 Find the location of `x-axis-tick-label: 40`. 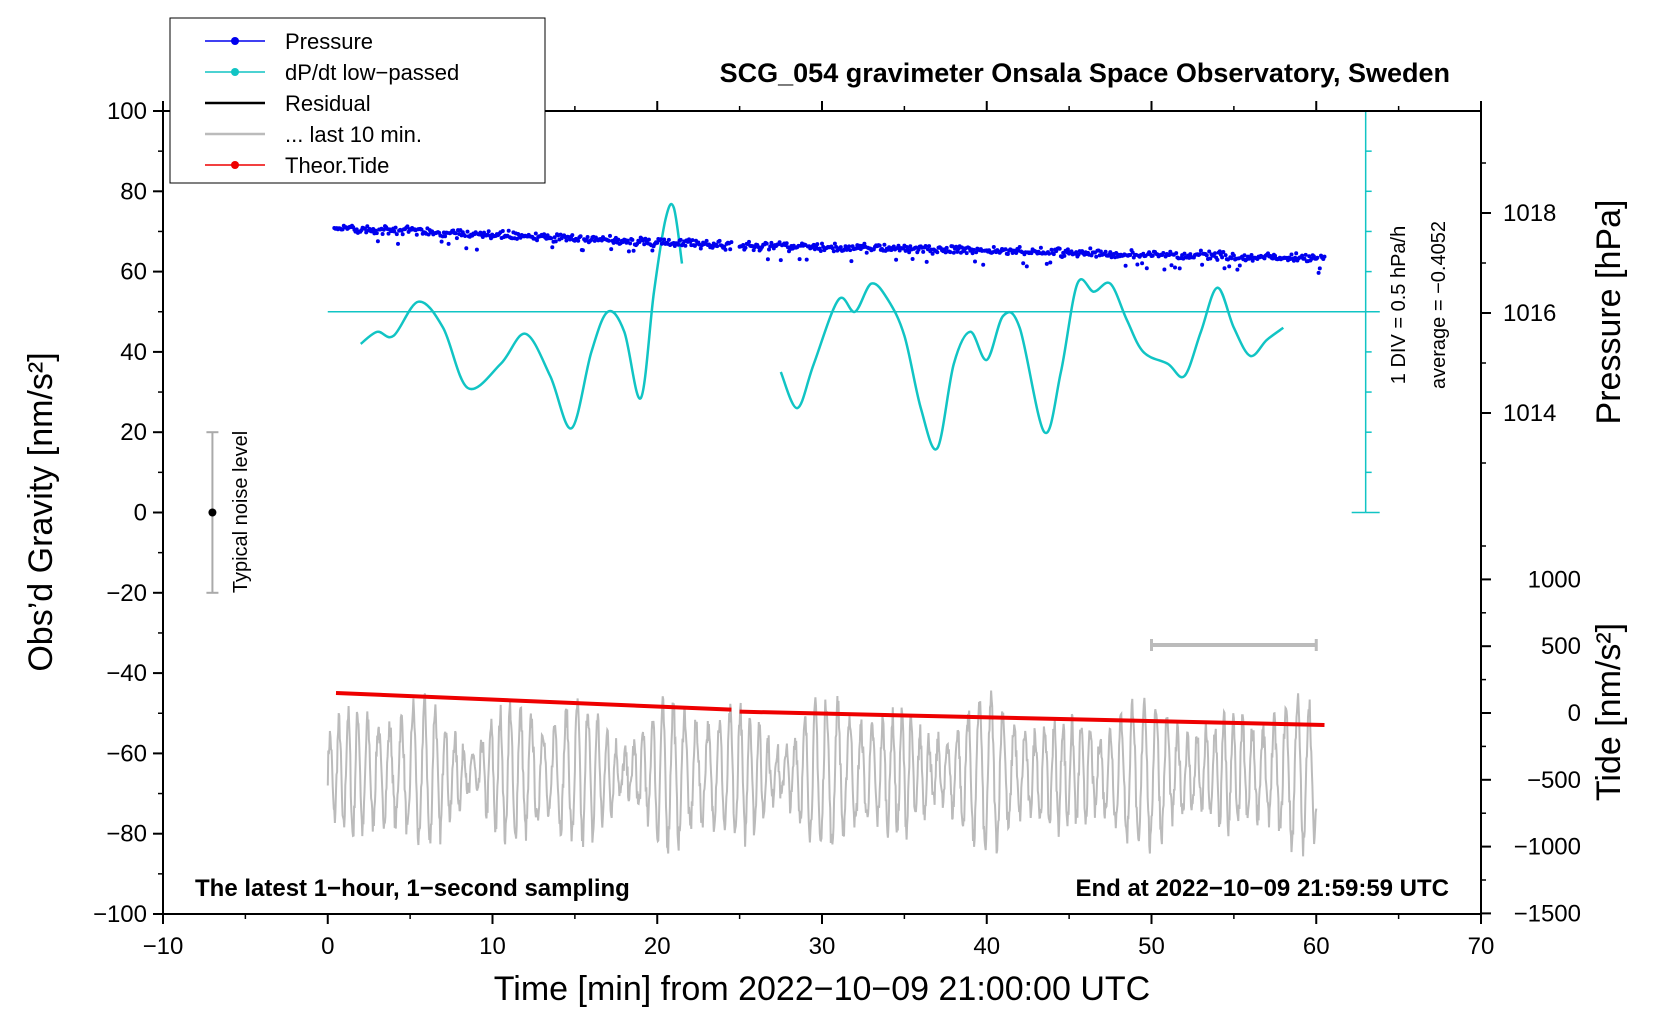

x-axis-tick-label: 40 is located at coordinates (986, 946).